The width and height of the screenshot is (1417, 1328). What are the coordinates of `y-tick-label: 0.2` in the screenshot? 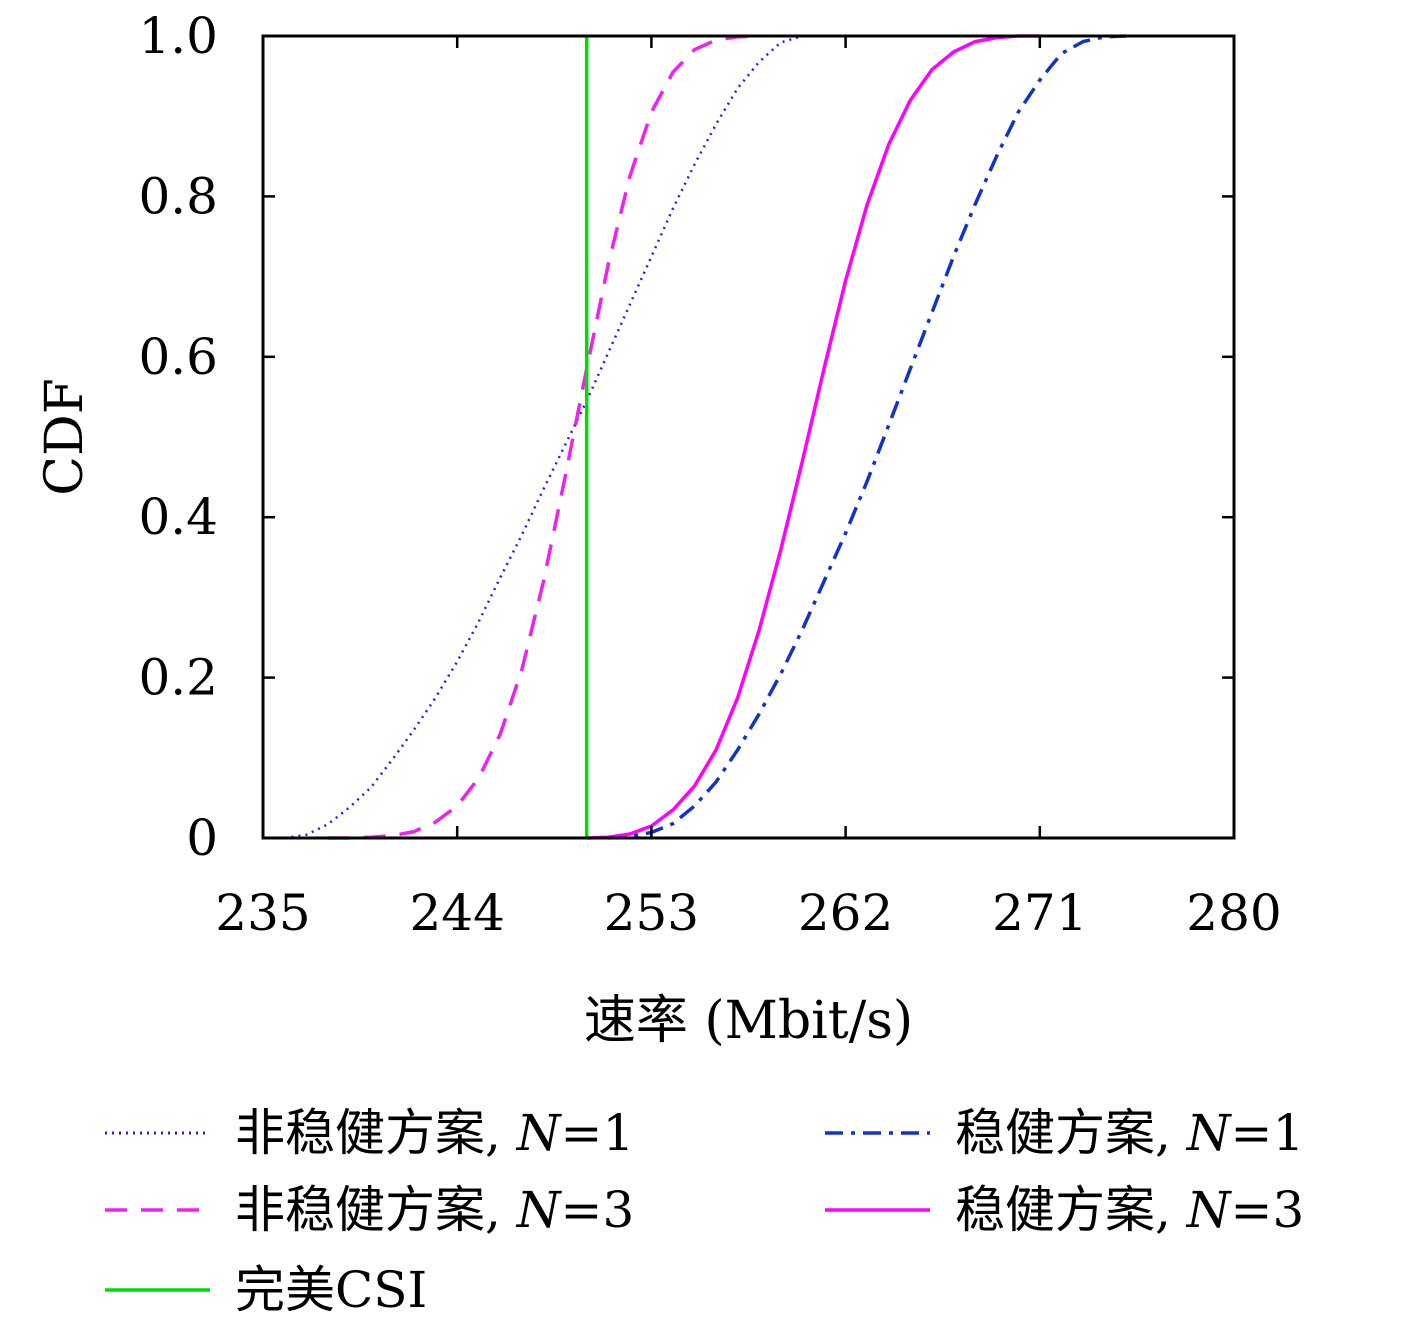 It's located at (178, 678).